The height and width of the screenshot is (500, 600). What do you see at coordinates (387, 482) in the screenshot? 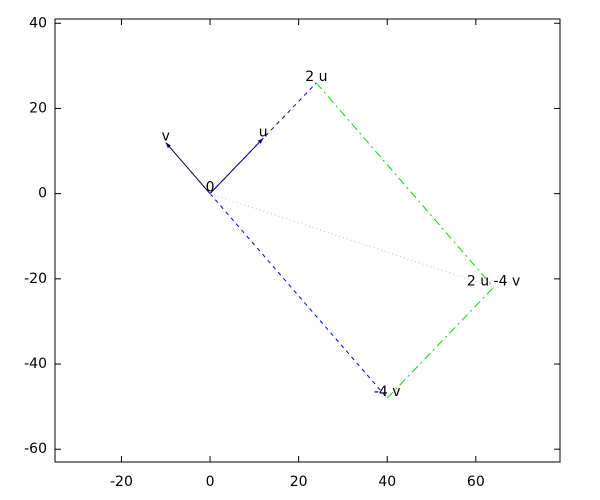
I see `x-tick-label: 40` at bounding box center [387, 482].